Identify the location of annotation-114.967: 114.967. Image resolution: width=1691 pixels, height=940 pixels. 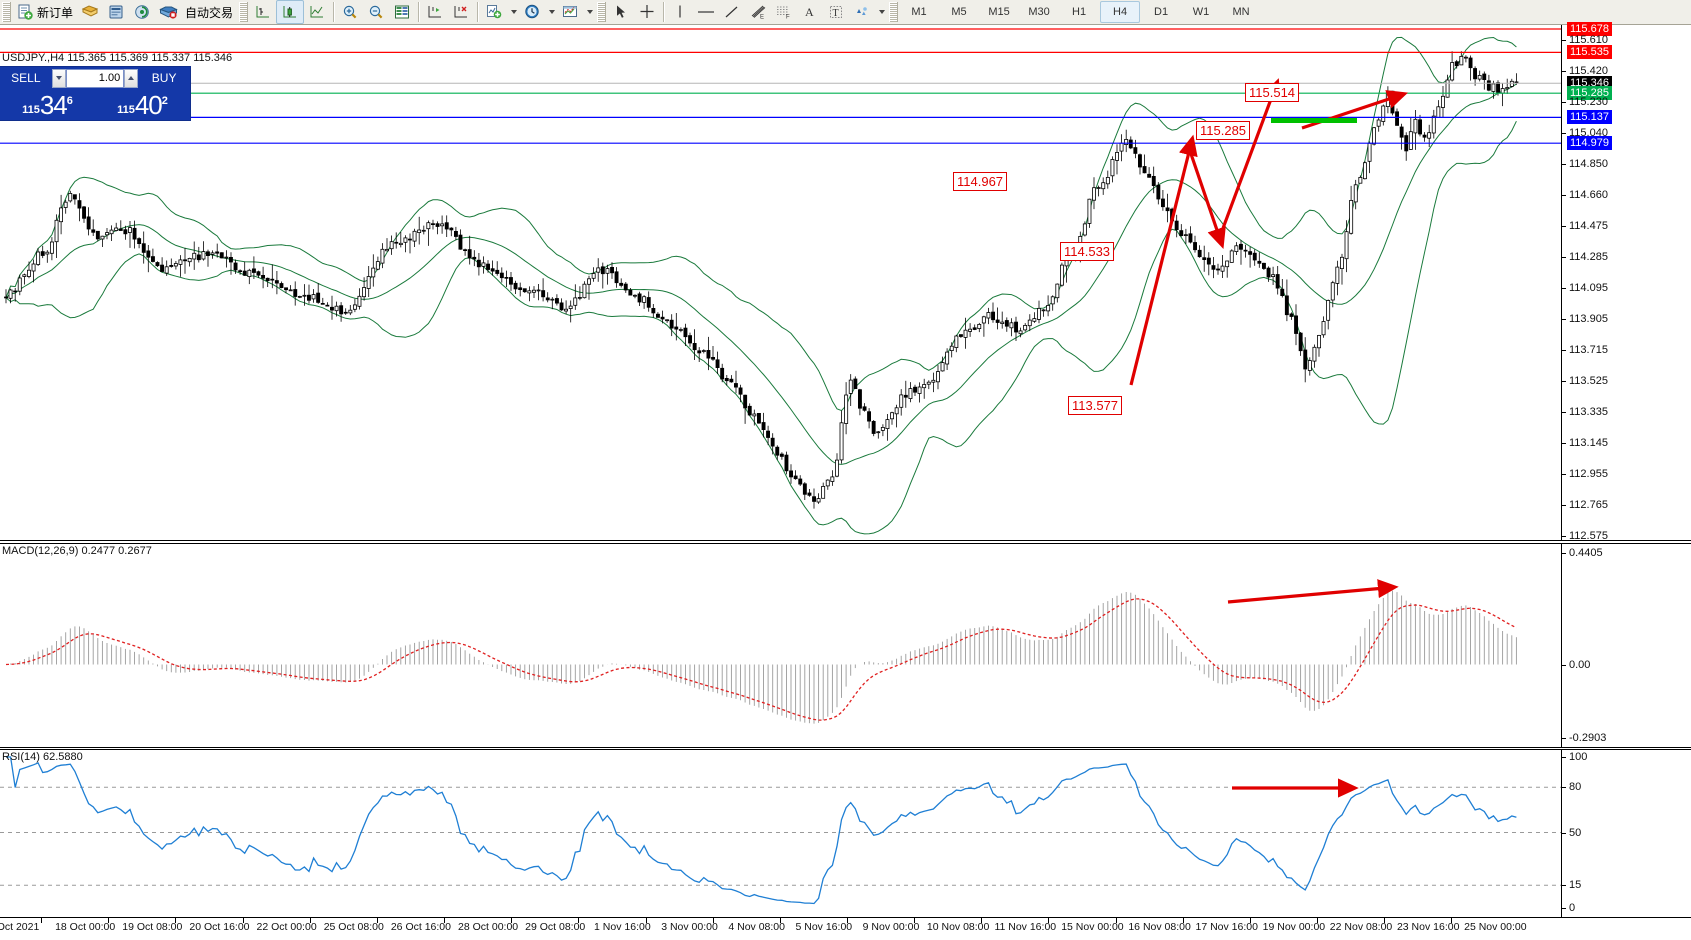
(980, 181).